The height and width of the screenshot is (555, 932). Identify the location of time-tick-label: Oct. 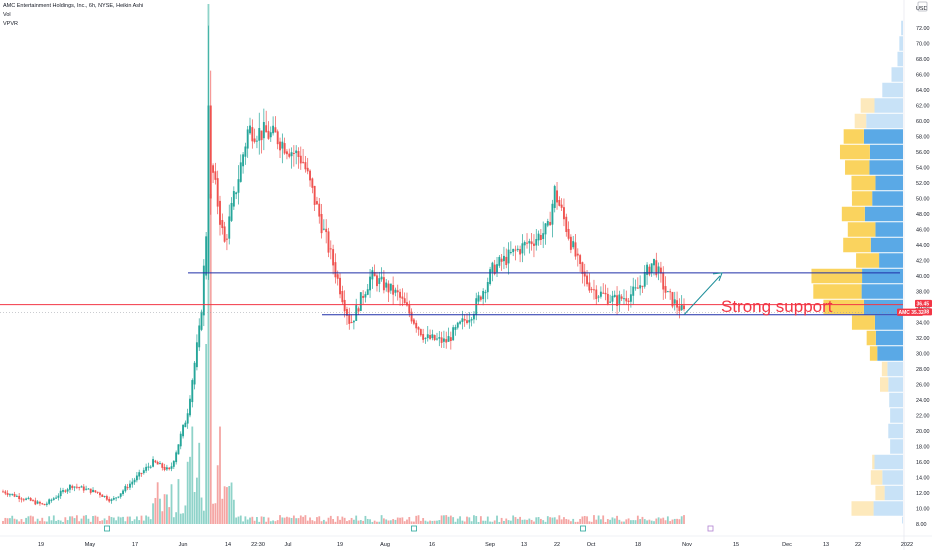
(591, 545).